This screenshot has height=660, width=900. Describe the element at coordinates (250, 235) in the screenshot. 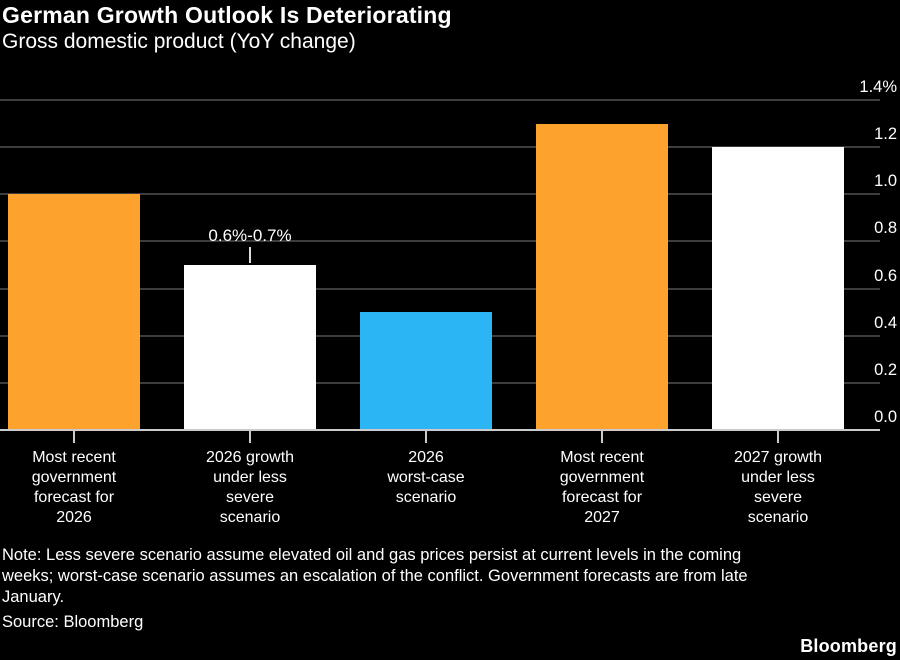

I see `bar-value-annotation: 0.6%-0.7%` at that location.